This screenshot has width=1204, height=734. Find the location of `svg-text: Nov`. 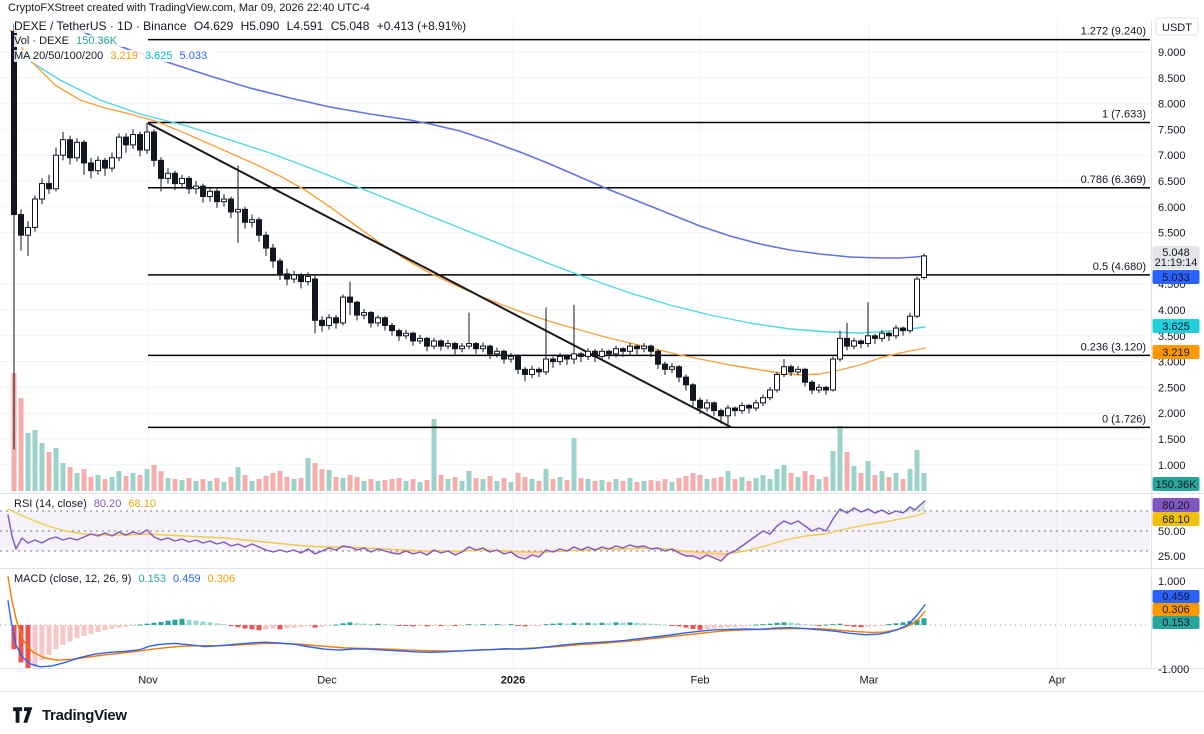

svg-text: Nov is located at coordinates (148, 681).